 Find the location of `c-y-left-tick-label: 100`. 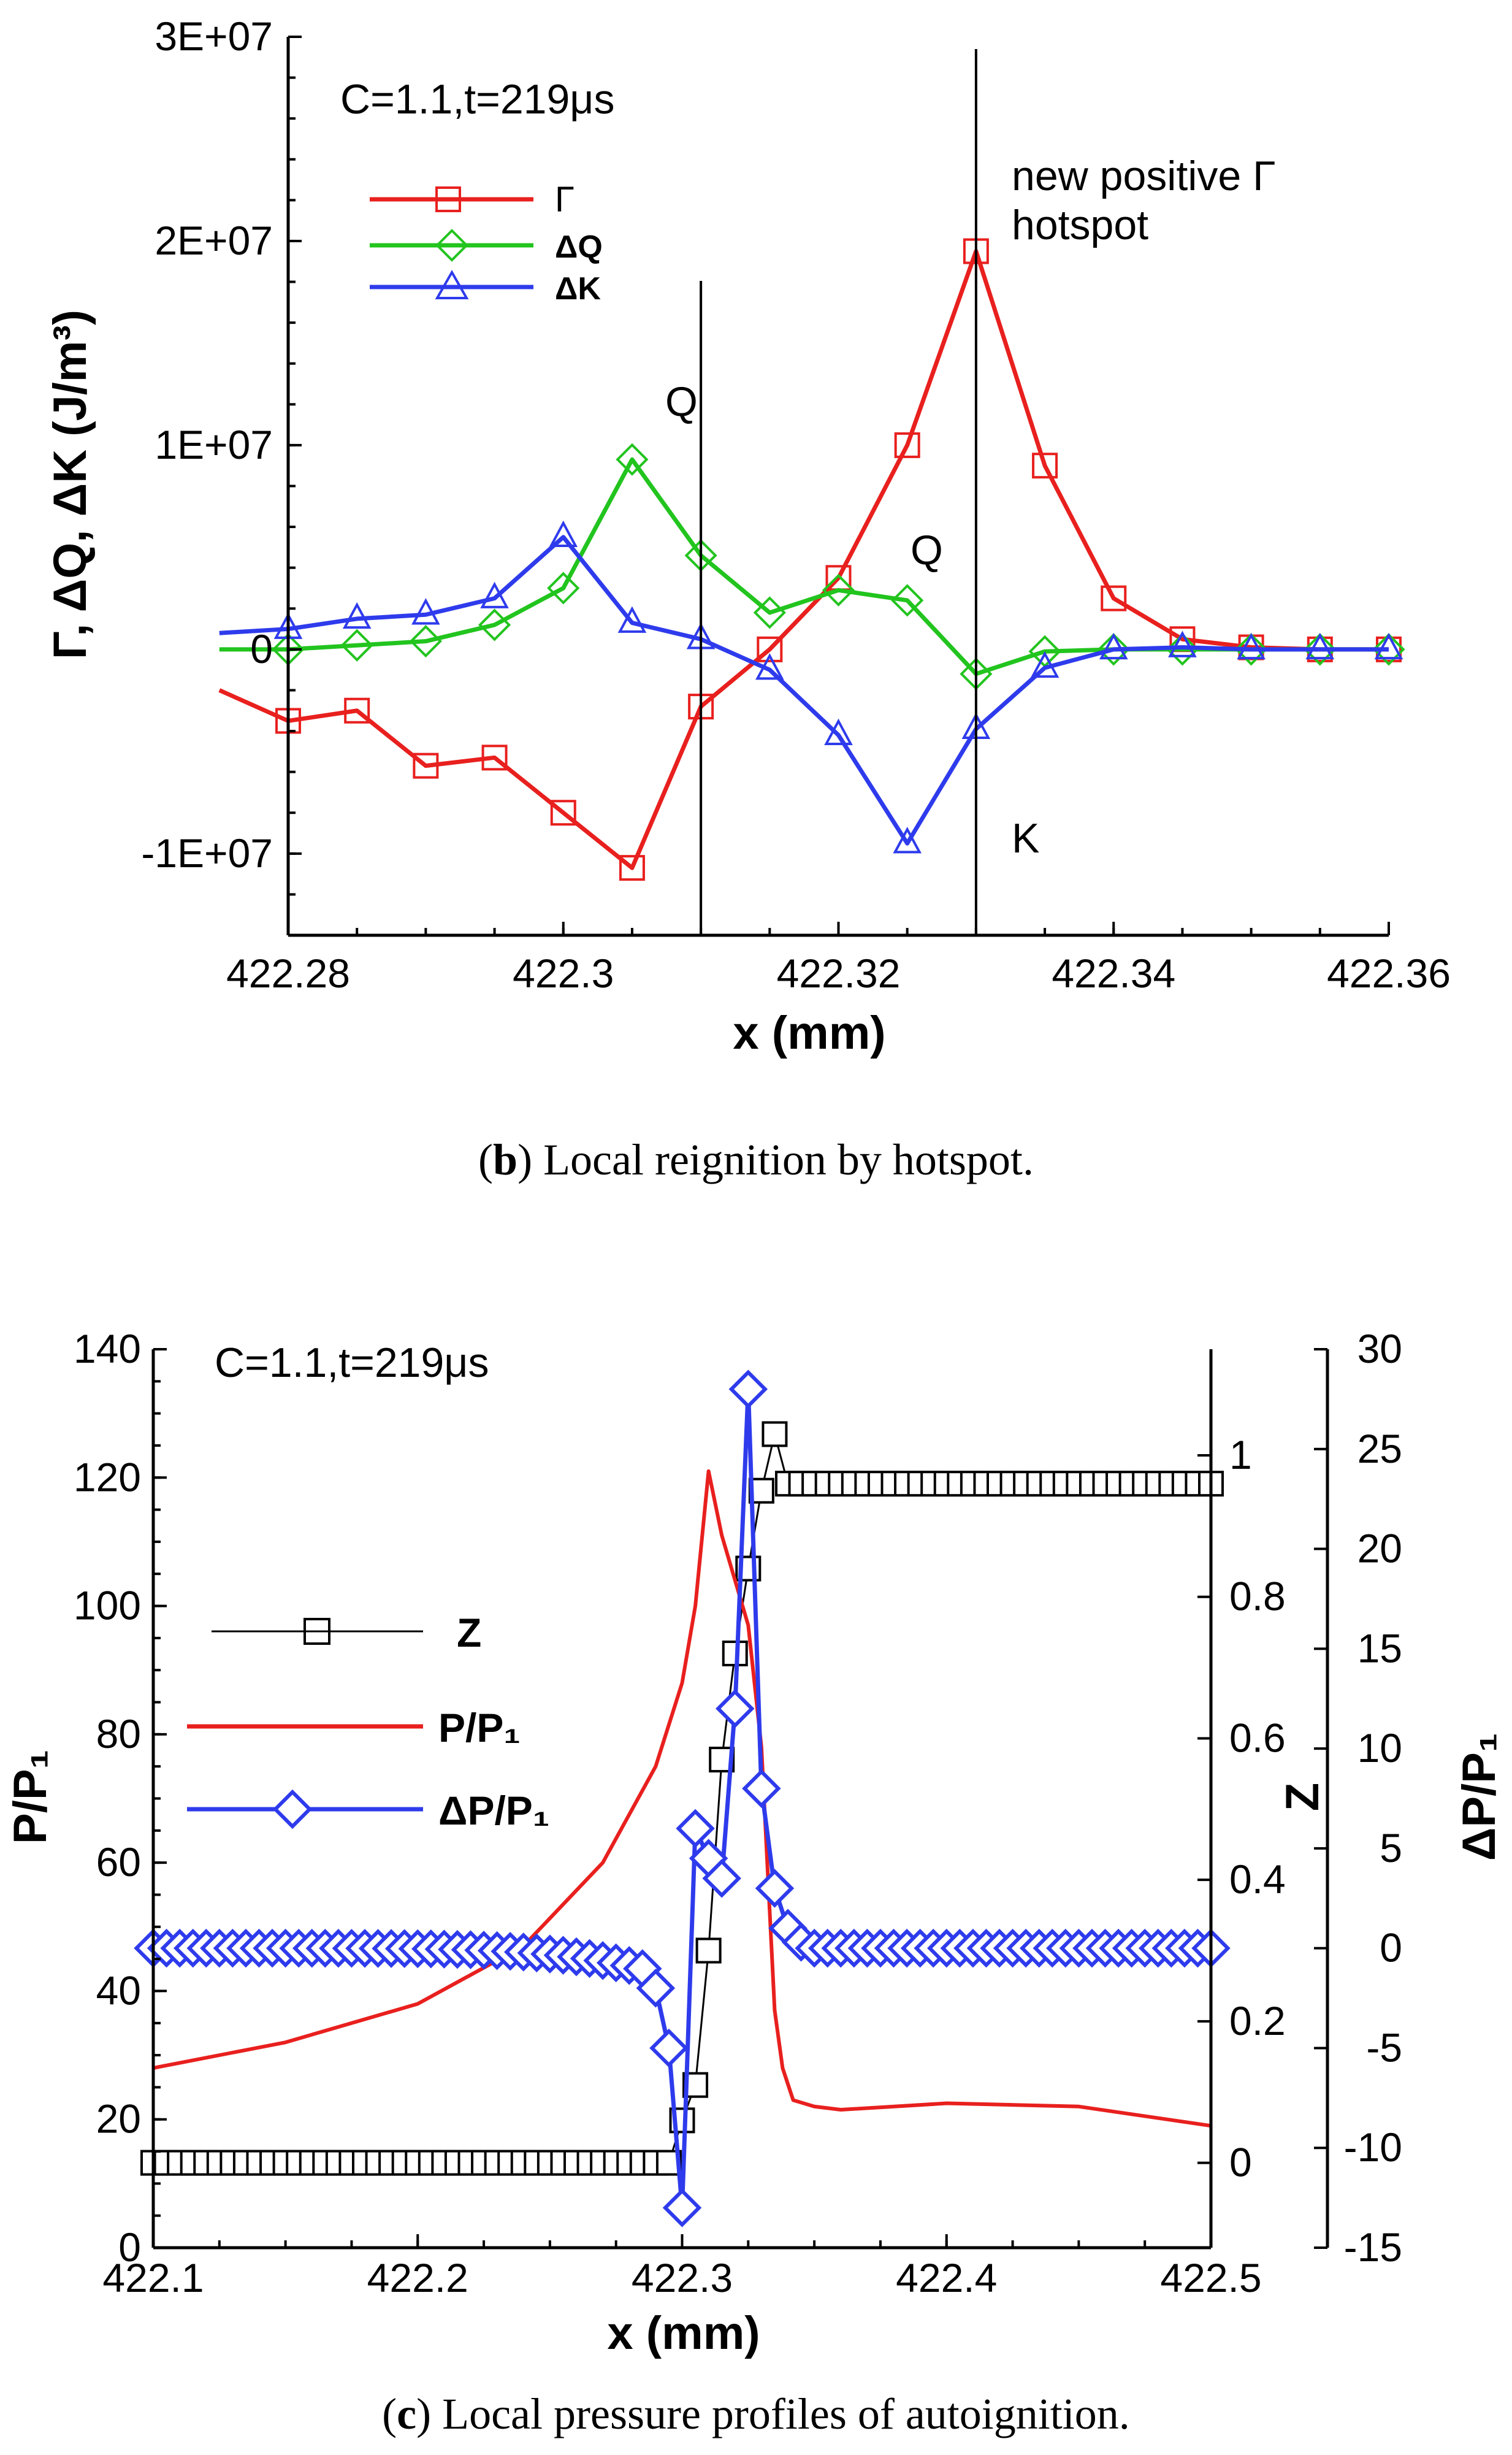

c-y-left-tick-label: 100 is located at coordinates (108, 1606).